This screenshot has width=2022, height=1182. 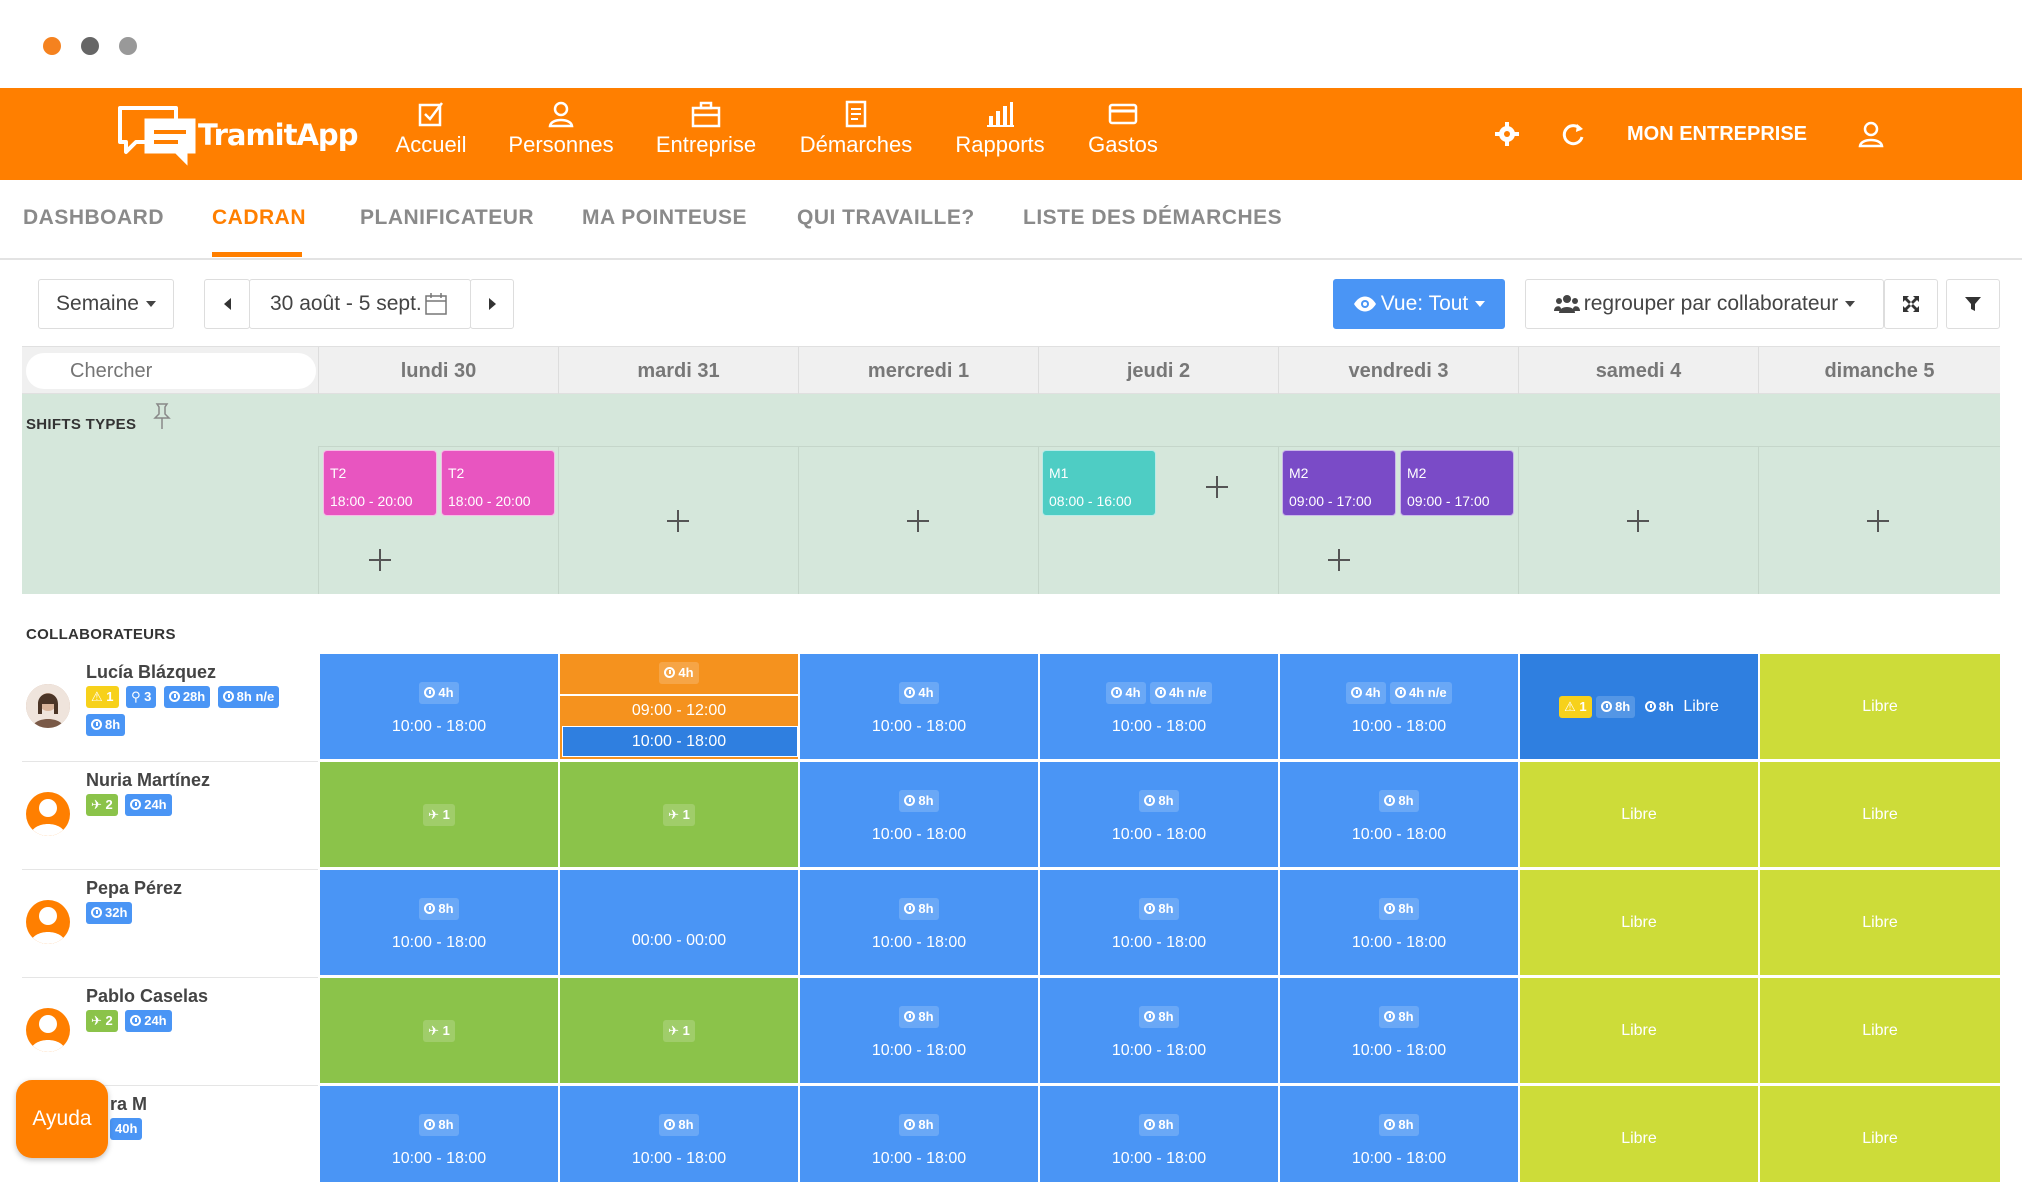 I want to click on next-week-button, so click(x=492, y=304).